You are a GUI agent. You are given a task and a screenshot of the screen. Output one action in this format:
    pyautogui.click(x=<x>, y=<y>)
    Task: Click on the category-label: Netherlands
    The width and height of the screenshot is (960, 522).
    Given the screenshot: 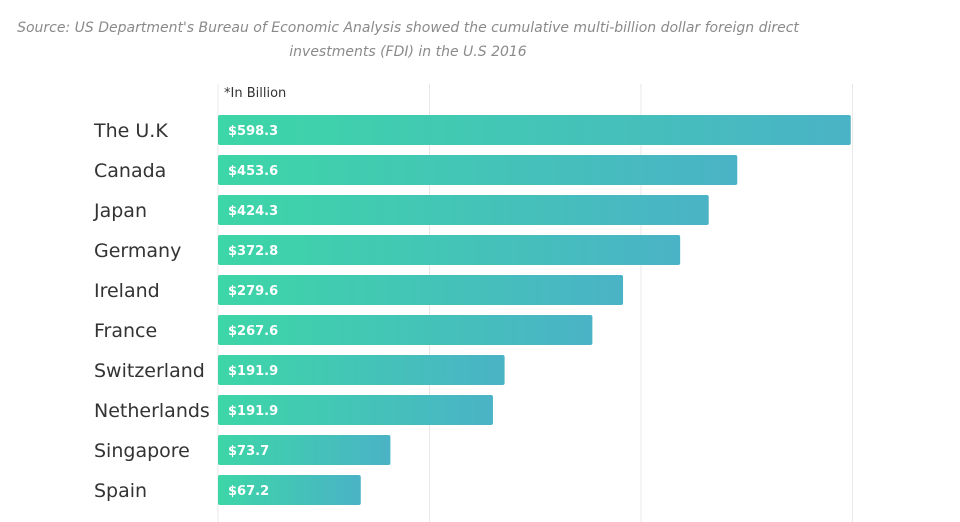 What is the action you would take?
    pyautogui.click(x=152, y=411)
    